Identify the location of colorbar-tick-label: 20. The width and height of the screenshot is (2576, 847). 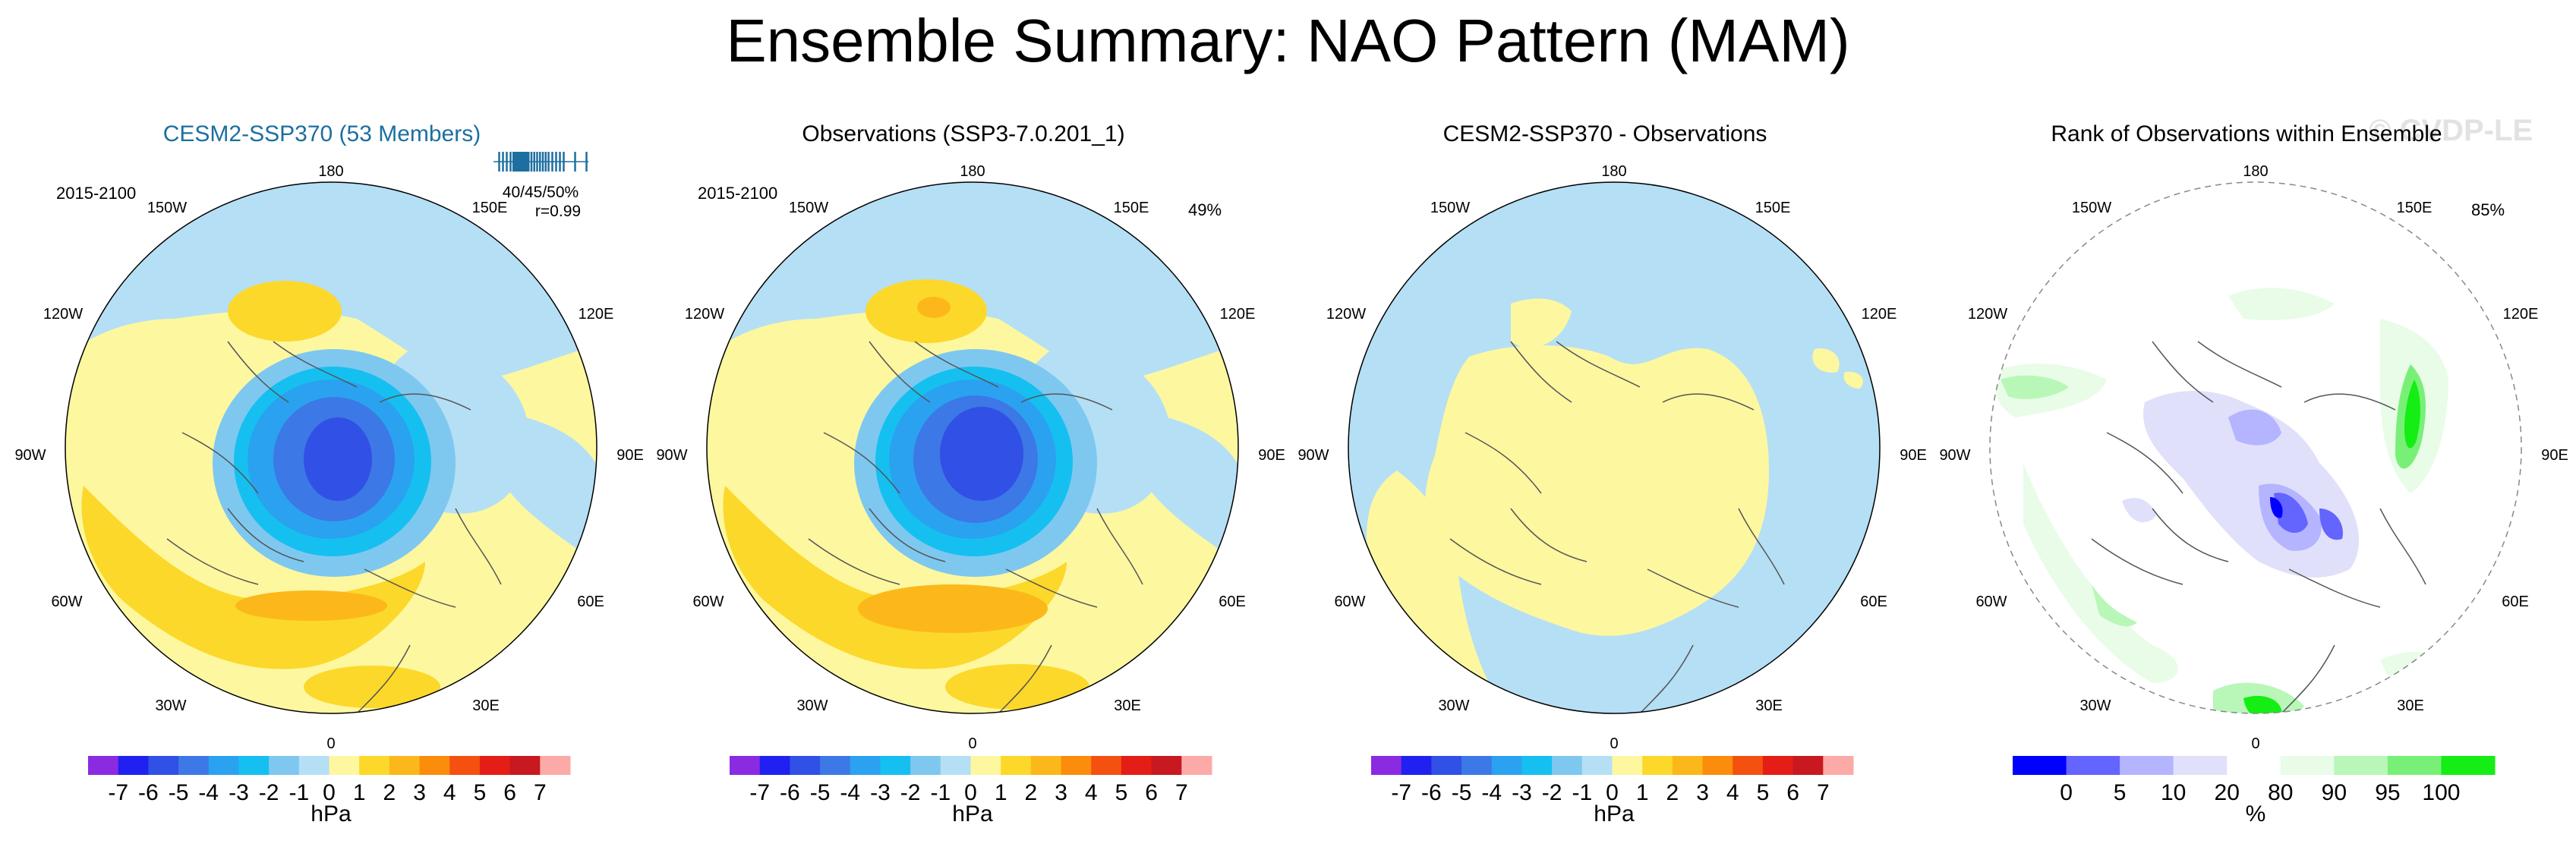
(2227, 792).